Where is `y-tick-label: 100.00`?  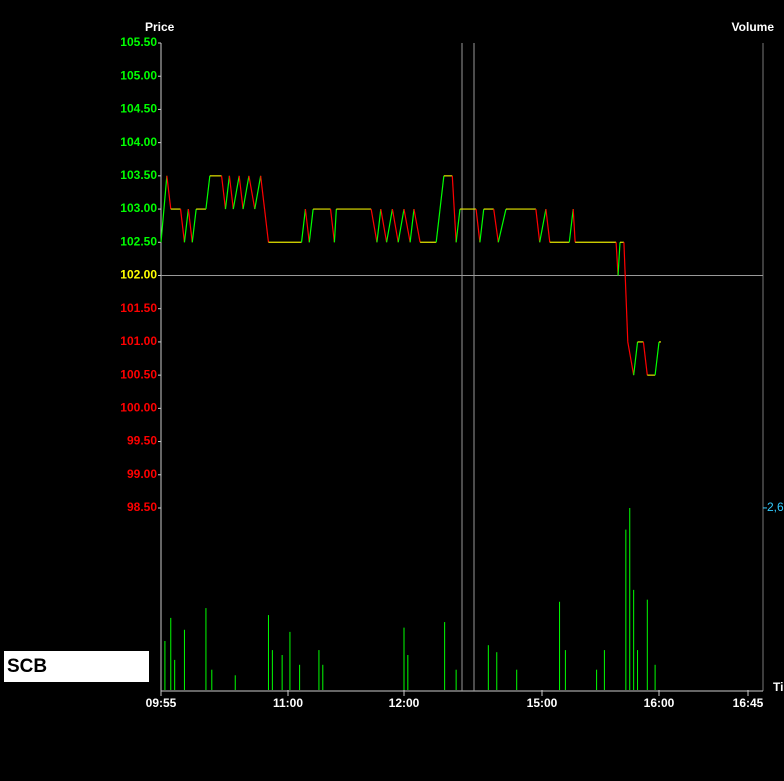
y-tick-label: 100.00 is located at coordinates (138, 408).